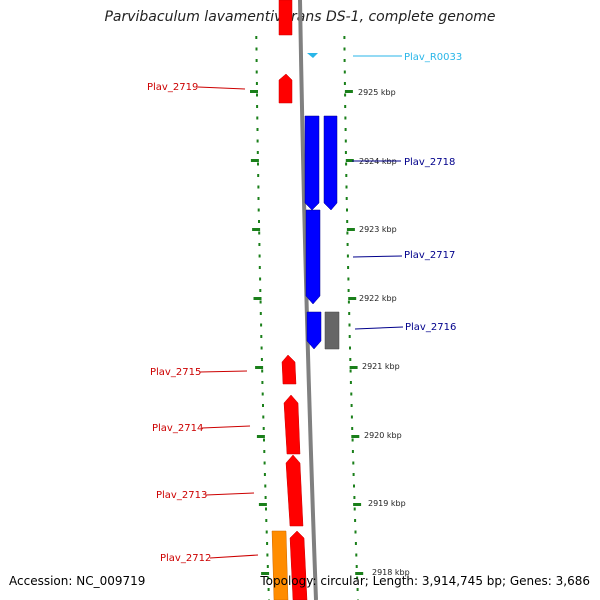 This screenshot has height=600, width=600. I want to click on accession-text: Accession: NC_009719, so click(77, 581).